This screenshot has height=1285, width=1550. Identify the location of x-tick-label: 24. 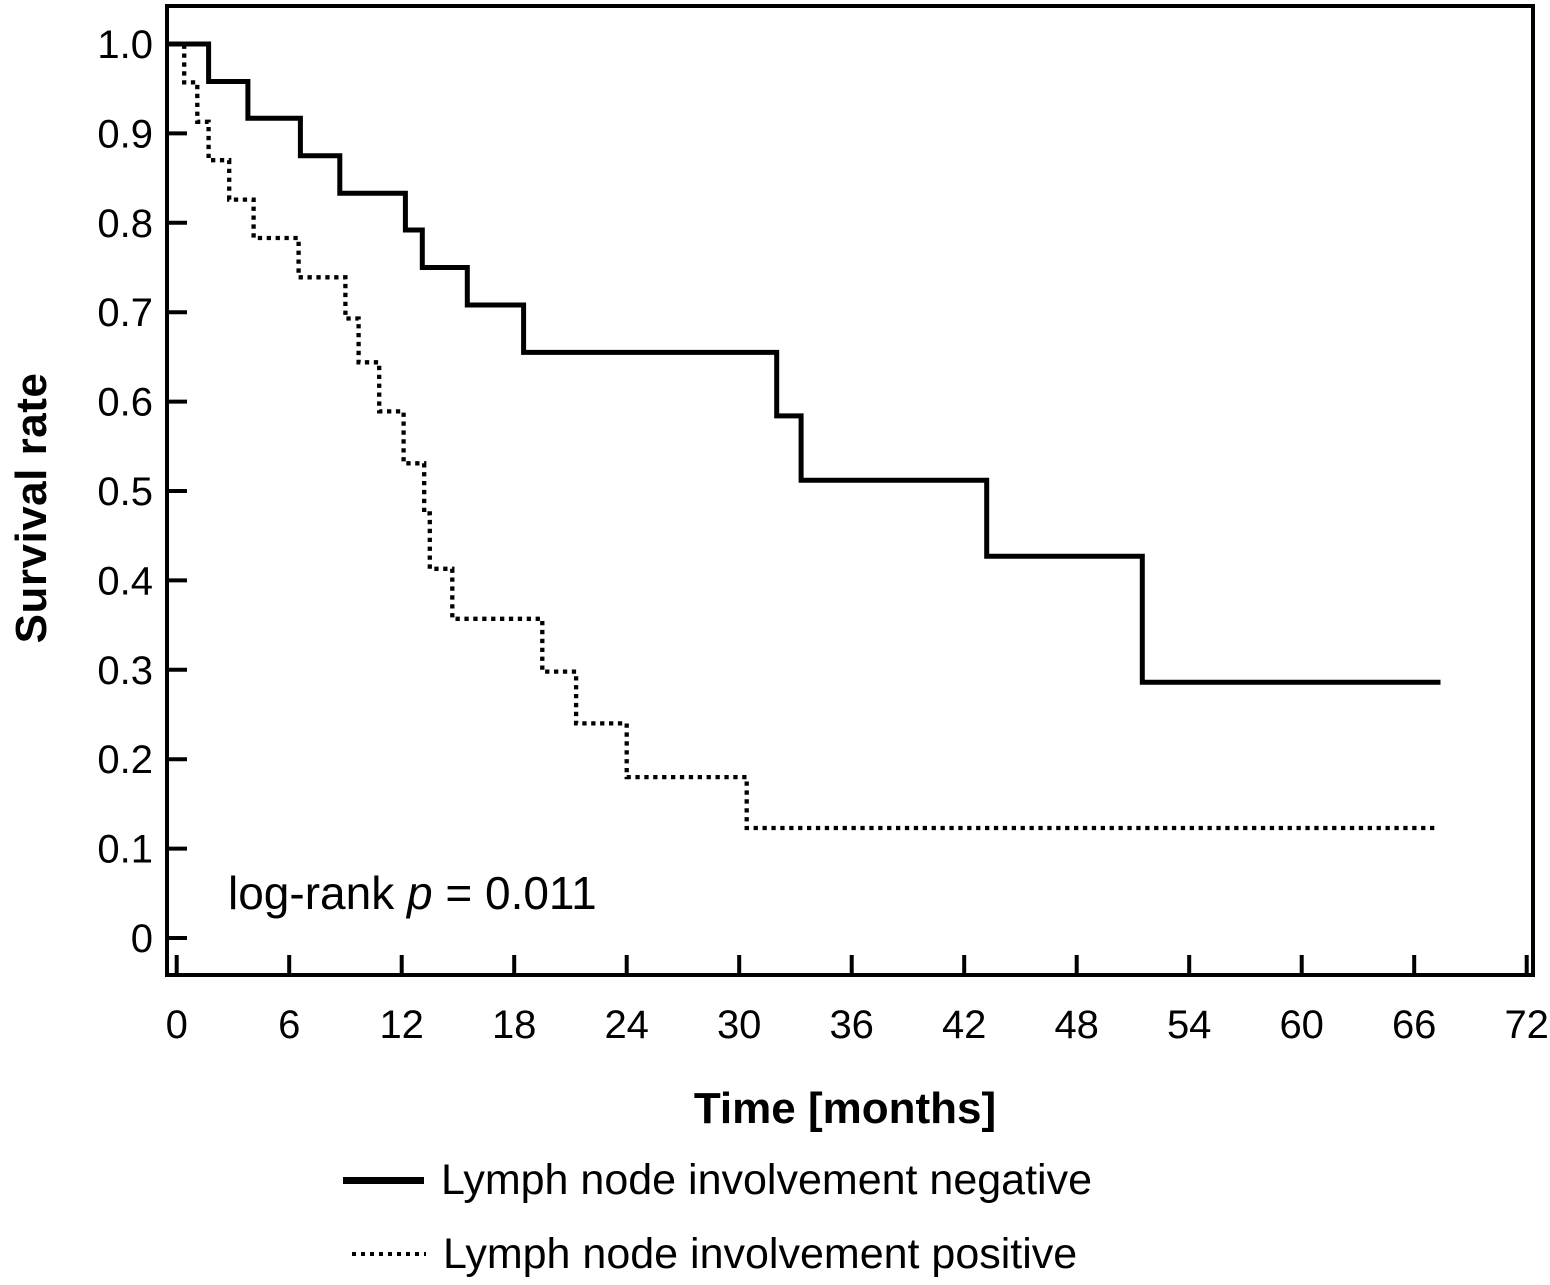
(626, 1025).